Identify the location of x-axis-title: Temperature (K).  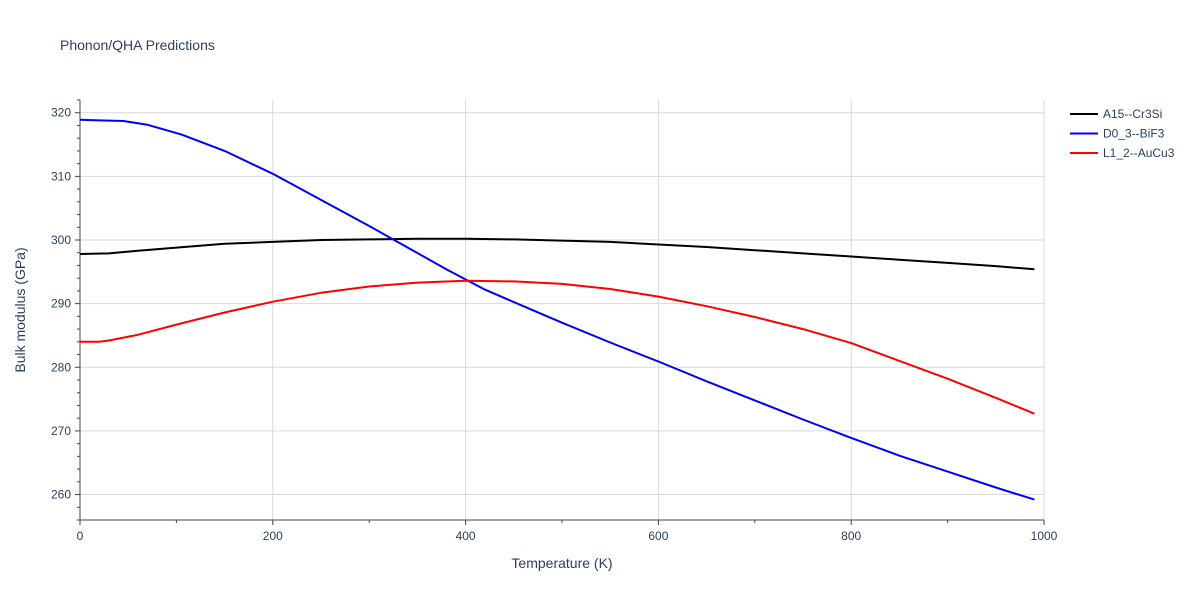
(561, 563).